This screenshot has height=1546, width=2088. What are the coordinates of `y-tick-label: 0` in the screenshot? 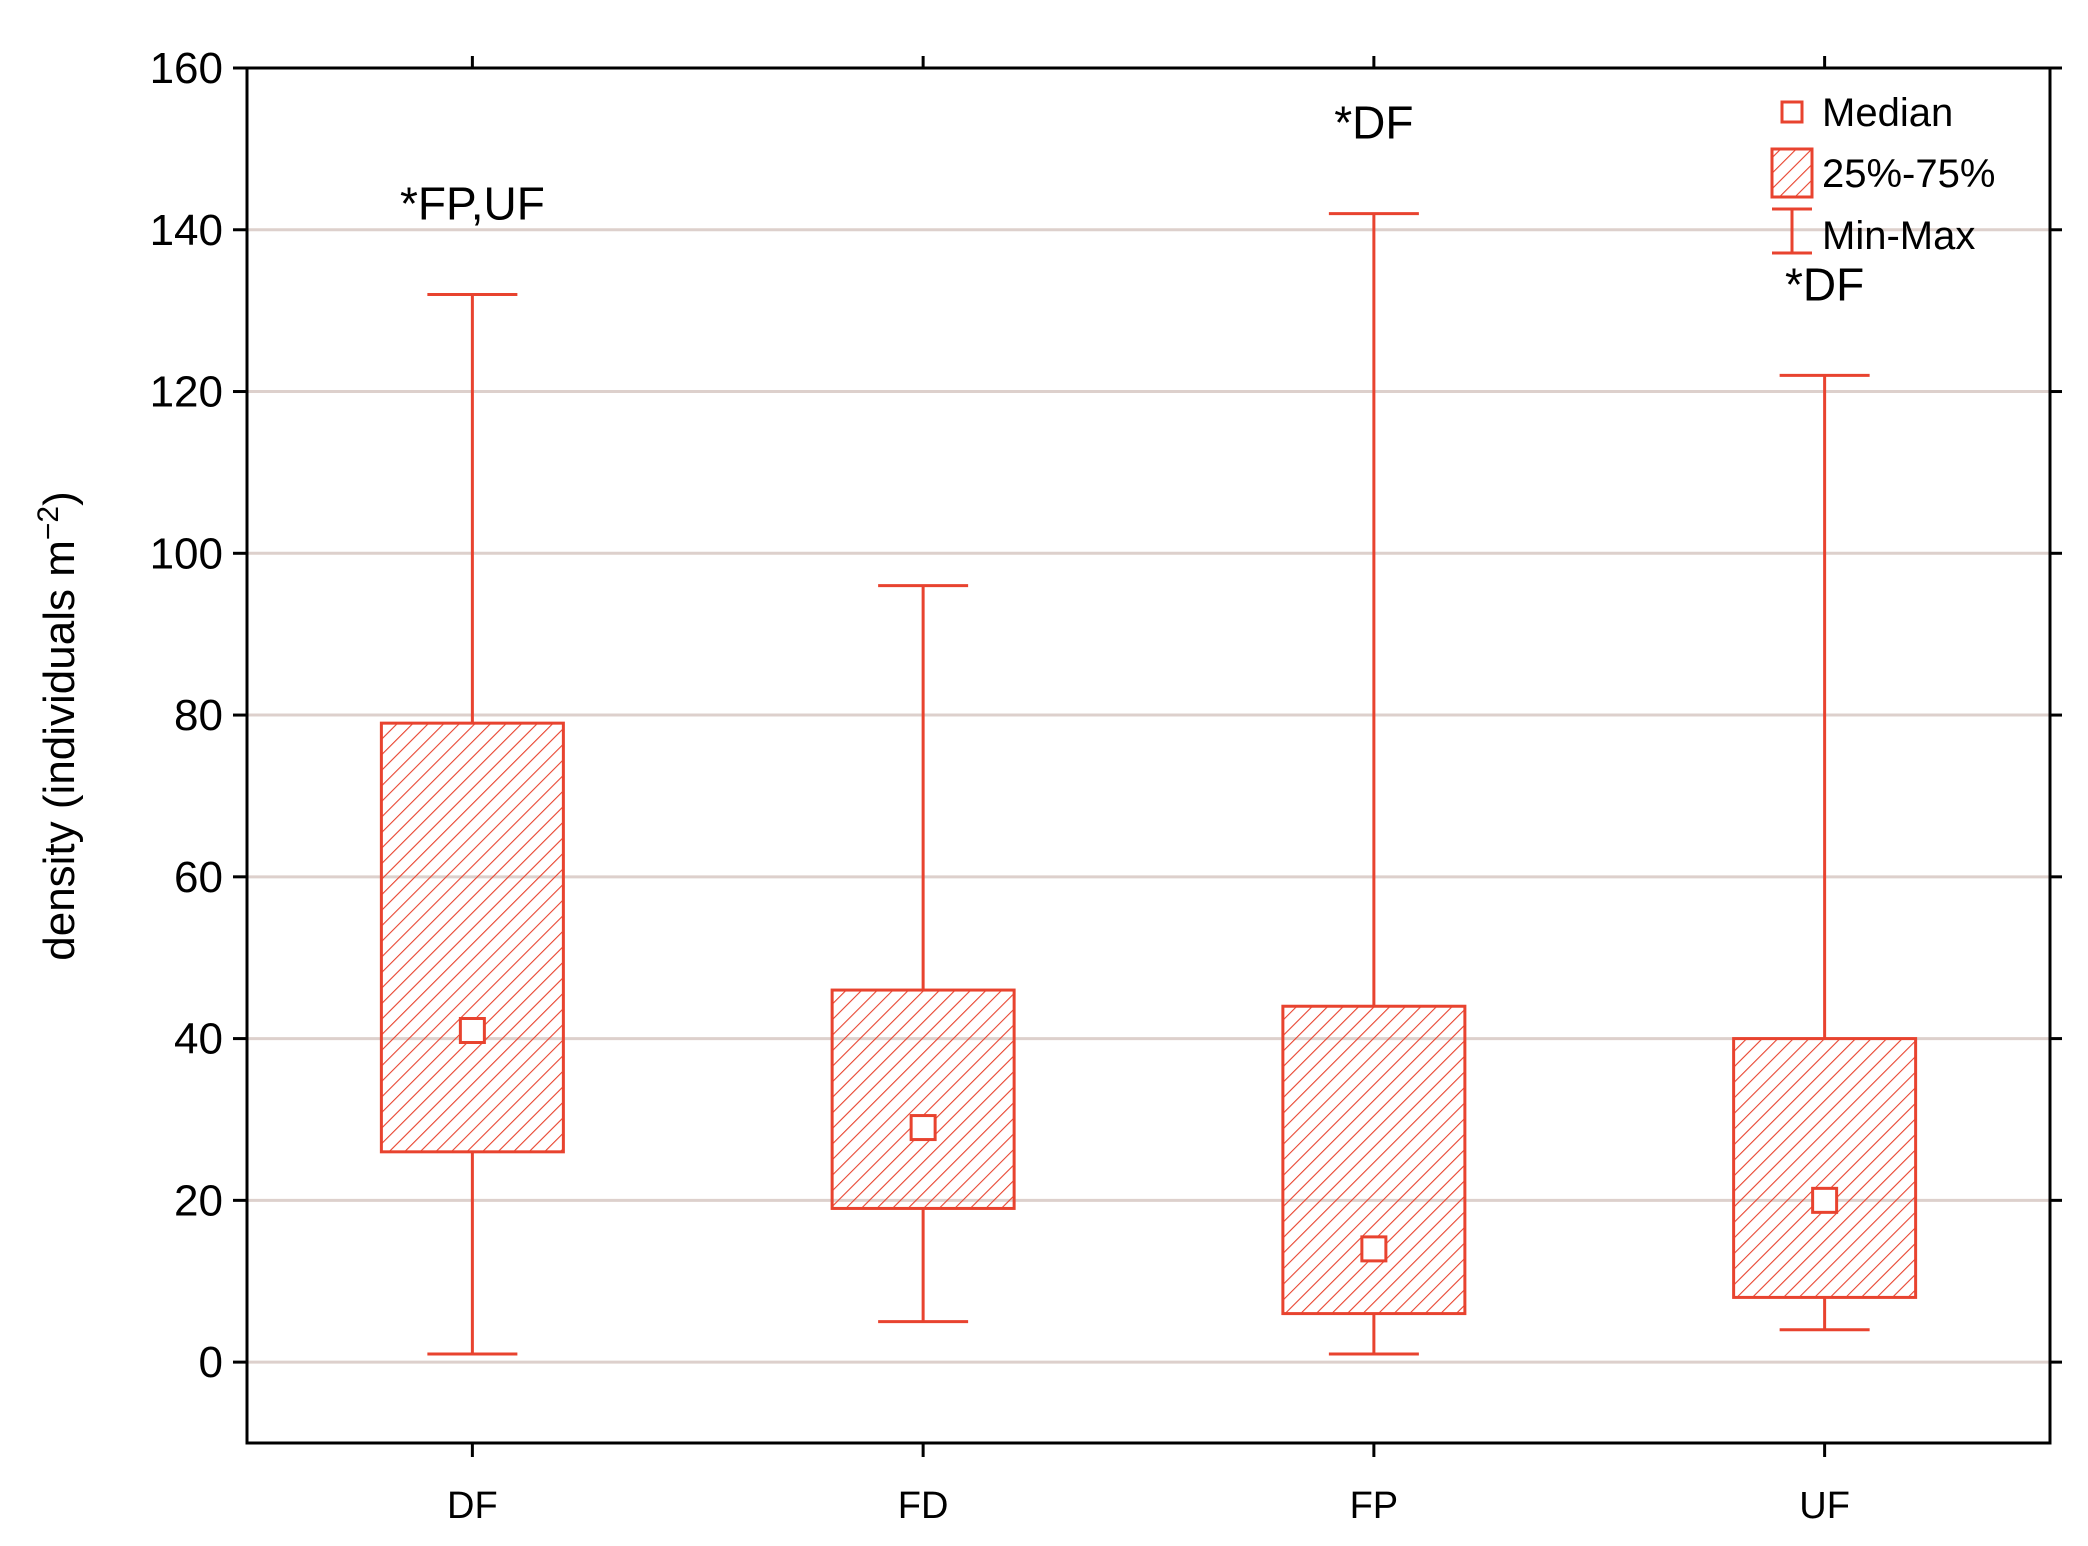 It's located at (211, 1362).